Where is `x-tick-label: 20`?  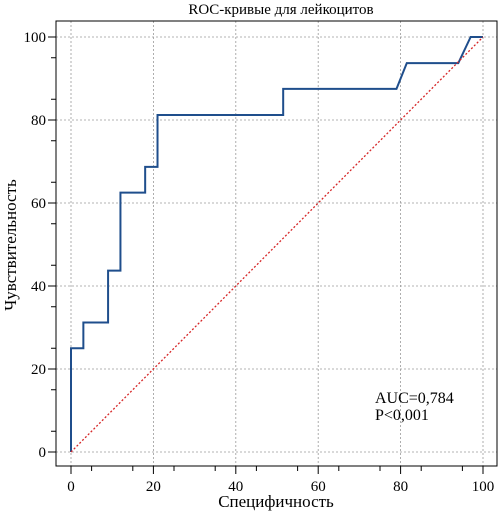
x-tick-label: 20 is located at coordinates (153, 487).